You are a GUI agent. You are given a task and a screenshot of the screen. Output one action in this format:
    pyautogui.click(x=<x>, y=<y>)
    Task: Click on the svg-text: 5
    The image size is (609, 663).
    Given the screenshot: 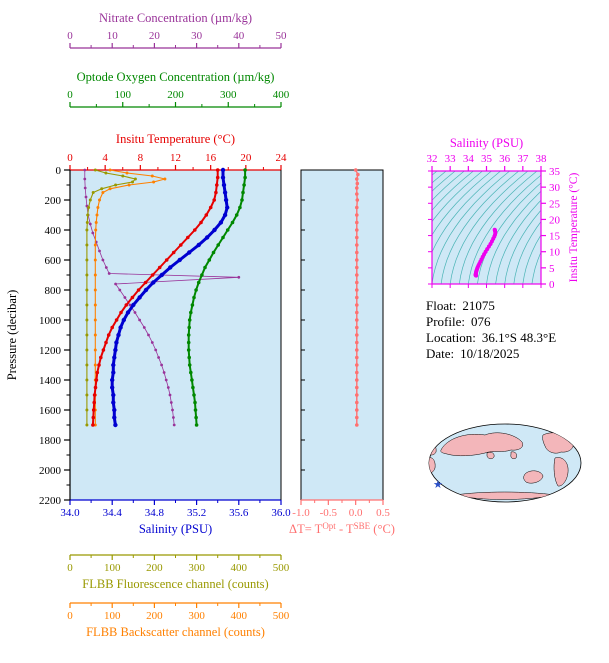 What is the action you would take?
    pyautogui.click(x=552, y=269)
    